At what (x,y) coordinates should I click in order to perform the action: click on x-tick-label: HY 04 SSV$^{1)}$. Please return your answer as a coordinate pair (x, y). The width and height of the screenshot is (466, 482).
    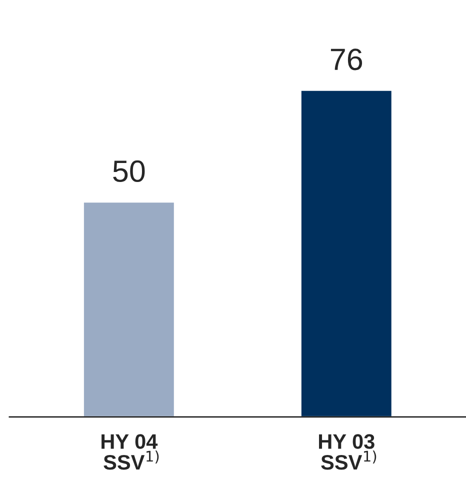
    Looking at the image, I should click on (130, 452).